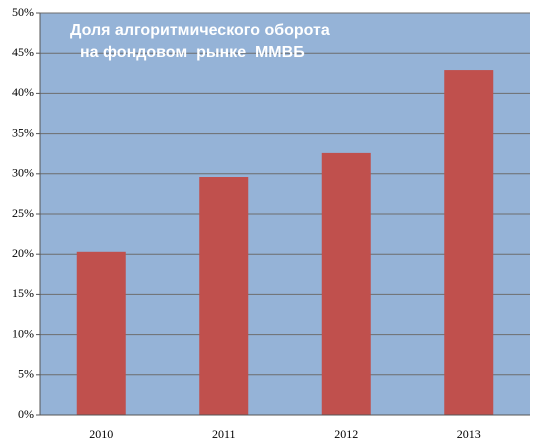 The height and width of the screenshot is (445, 542). I want to click on y-tick-label: 25%, so click(23, 213).